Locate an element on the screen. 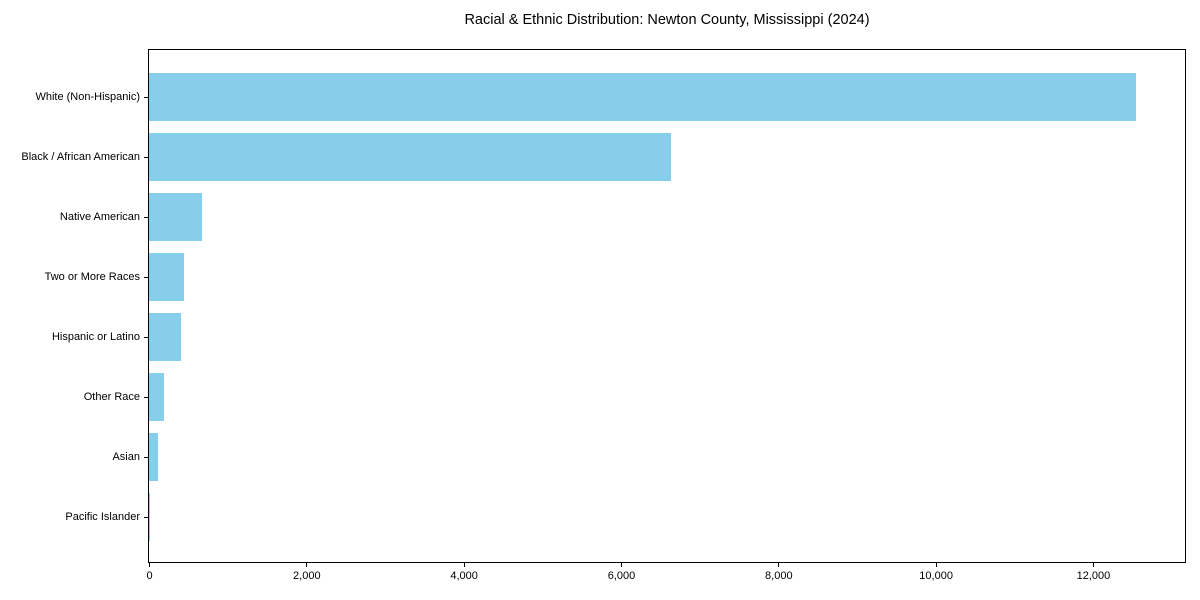  y-tick-label: Native American is located at coordinates (99, 217).